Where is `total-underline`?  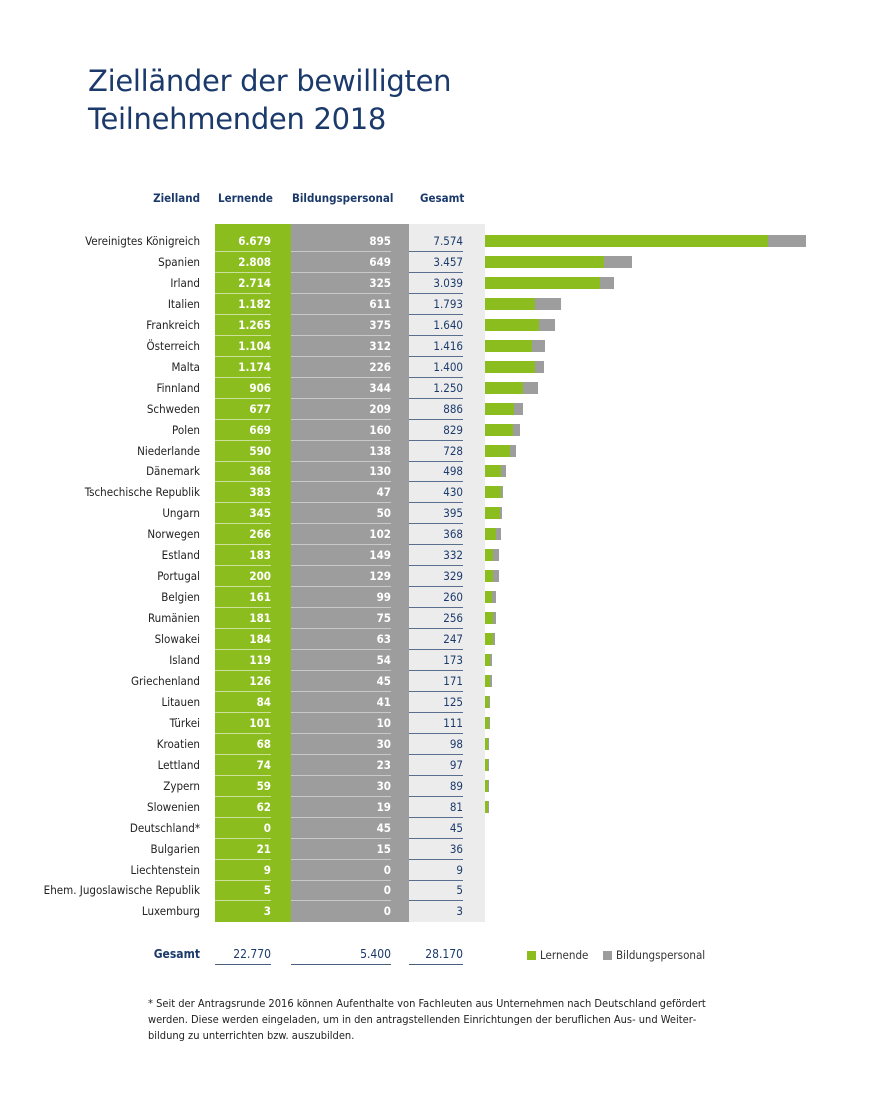
total-underline is located at coordinates (341, 964).